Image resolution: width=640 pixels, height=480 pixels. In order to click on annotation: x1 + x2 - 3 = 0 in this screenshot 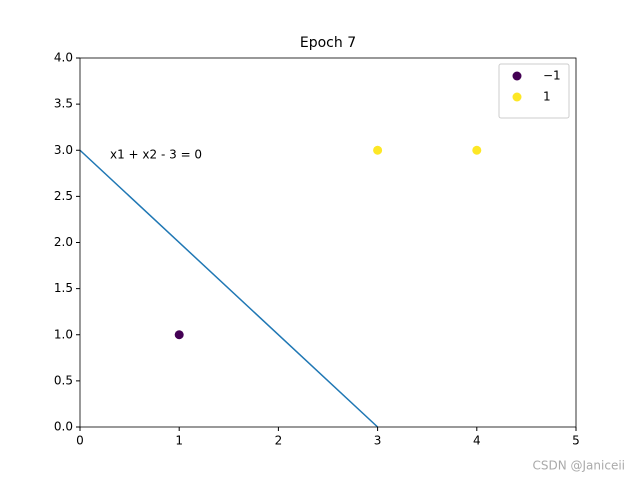, I will do `click(156, 155)`.